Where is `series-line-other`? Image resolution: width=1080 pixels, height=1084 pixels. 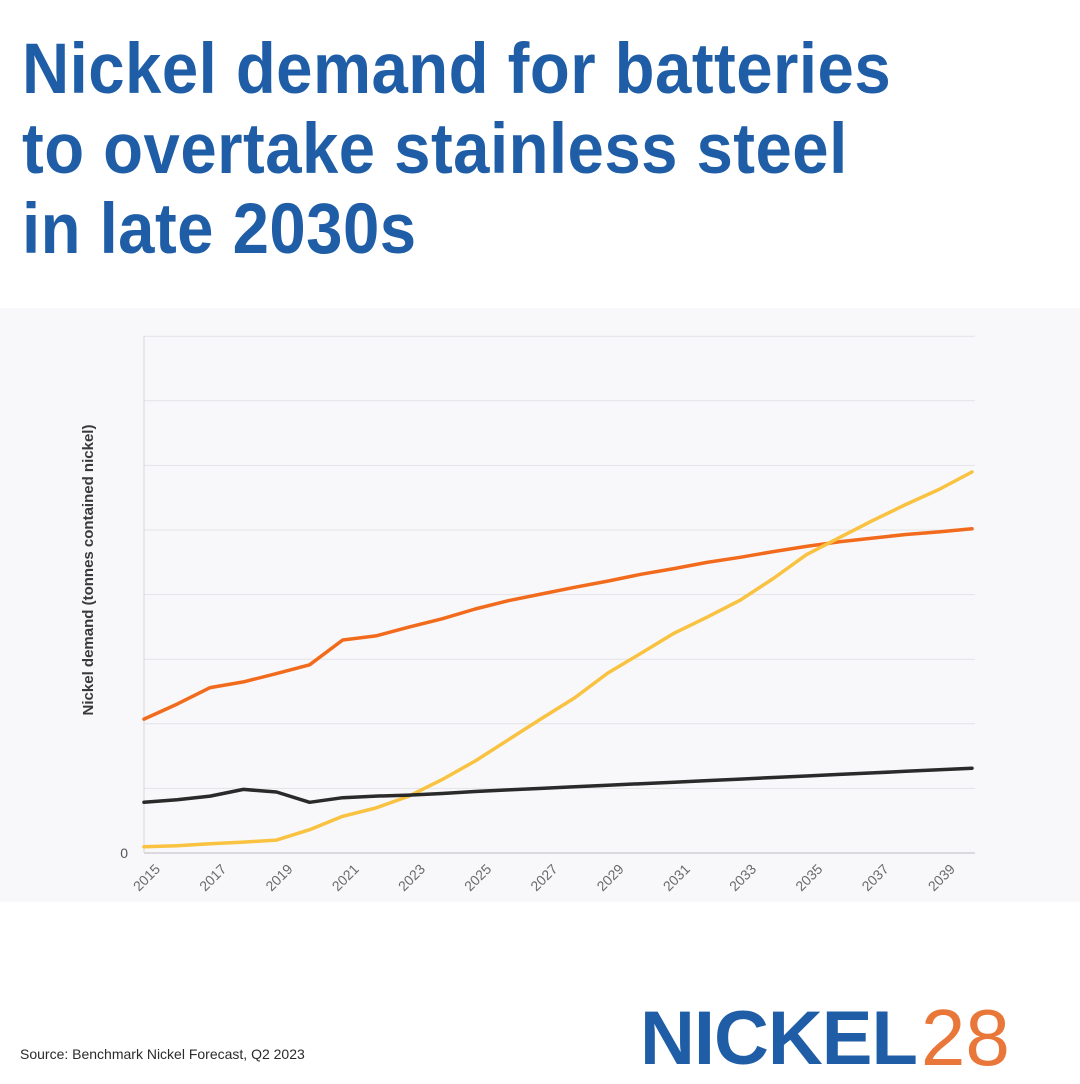 series-line-other is located at coordinates (558, 785).